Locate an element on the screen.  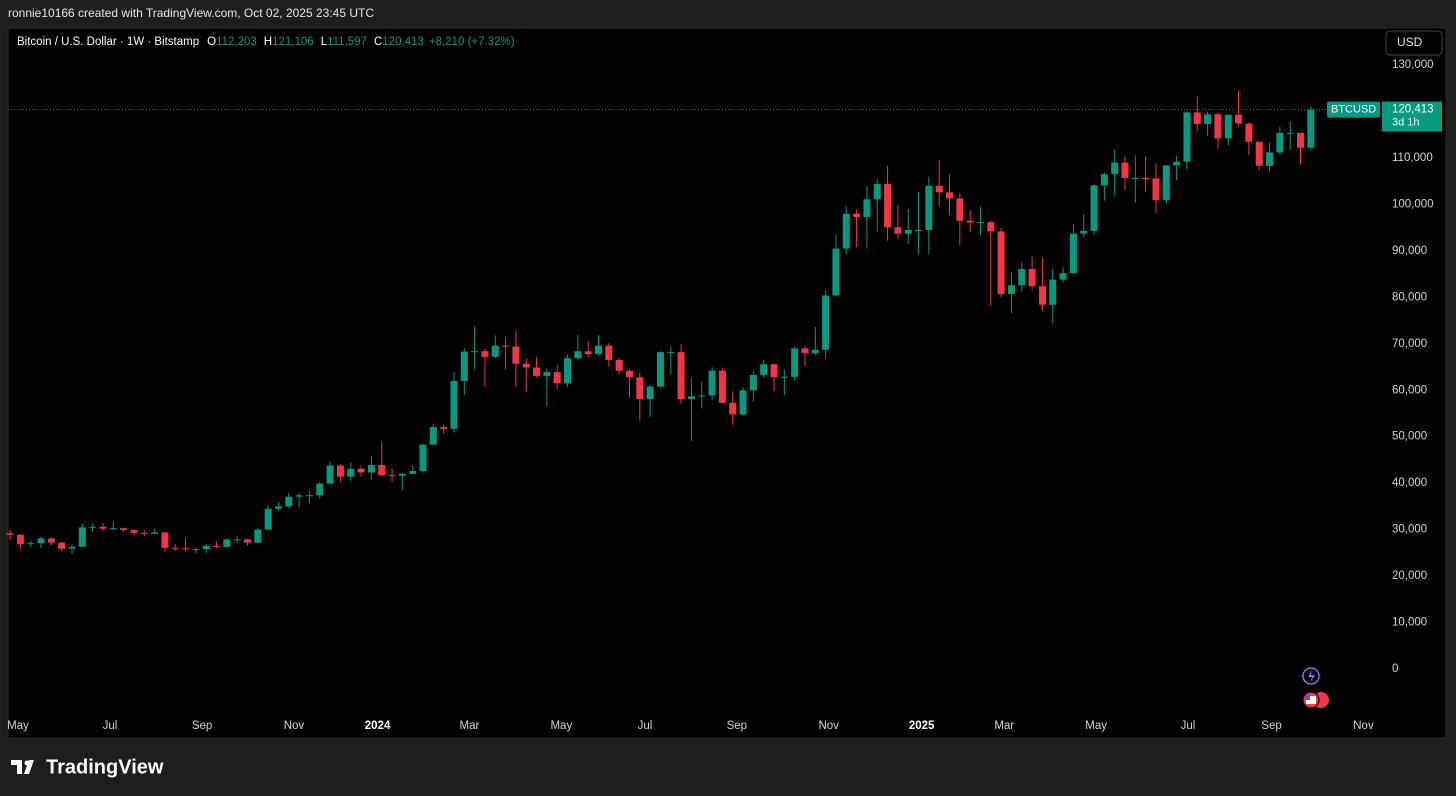
x-tick-label: Jul is located at coordinates (645, 726).